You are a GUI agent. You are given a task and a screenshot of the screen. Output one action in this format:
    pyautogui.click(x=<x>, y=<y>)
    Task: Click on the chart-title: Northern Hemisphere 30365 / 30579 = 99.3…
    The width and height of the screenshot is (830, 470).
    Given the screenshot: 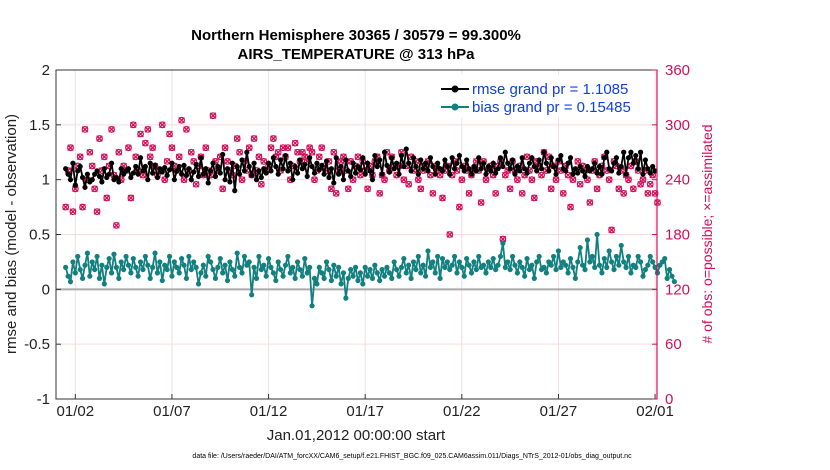 What is the action you would take?
    pyautogui.click(x=356, y=35)
    